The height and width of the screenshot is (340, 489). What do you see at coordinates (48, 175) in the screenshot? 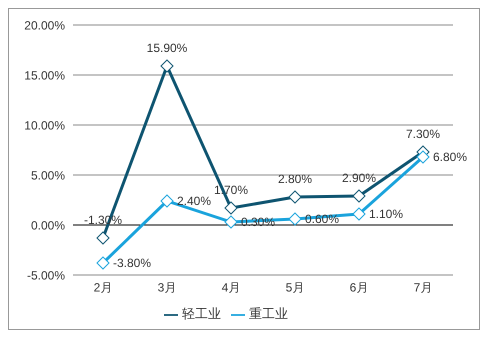
I see `y-tick-label: 5.00%` at bounding box center [48, 175].